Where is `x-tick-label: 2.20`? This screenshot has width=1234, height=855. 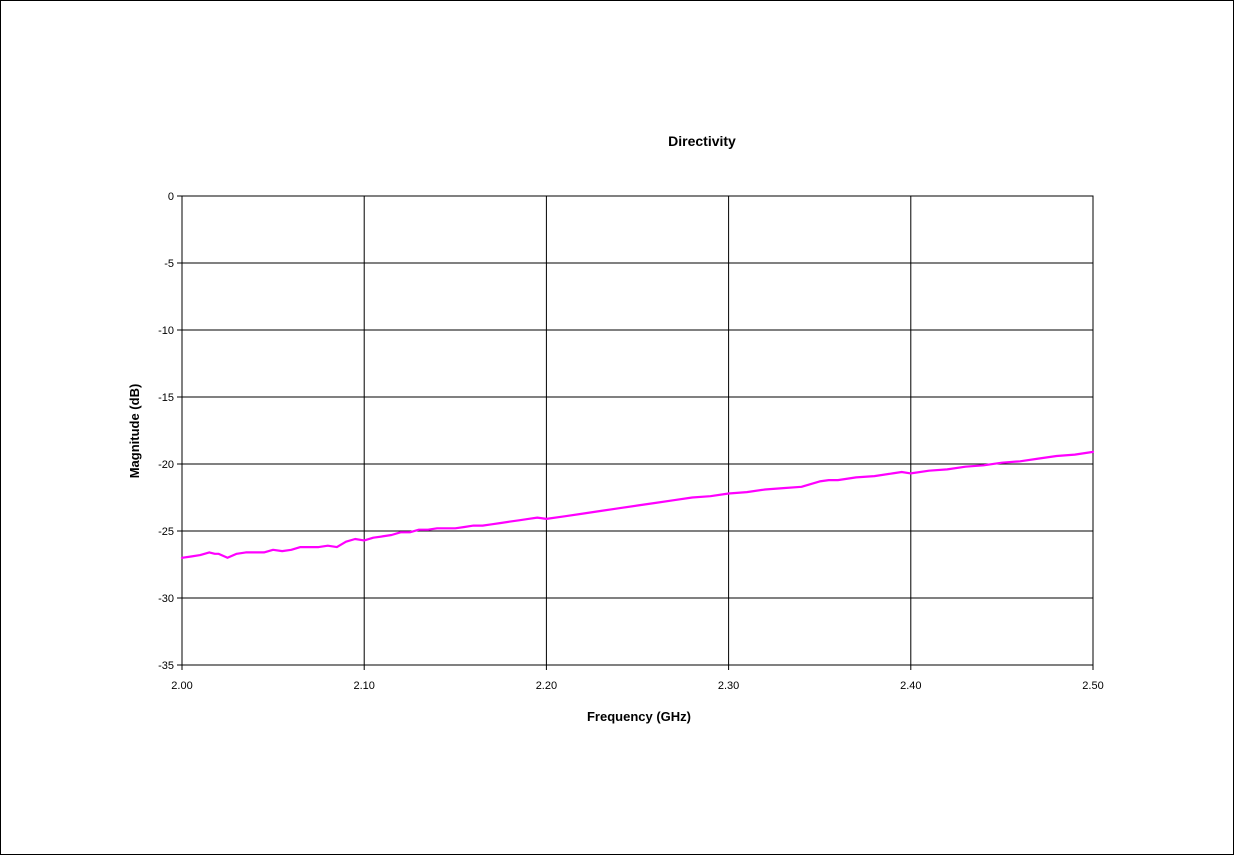
x-tick-label: 2.20 is located at coordinates (546, 686).